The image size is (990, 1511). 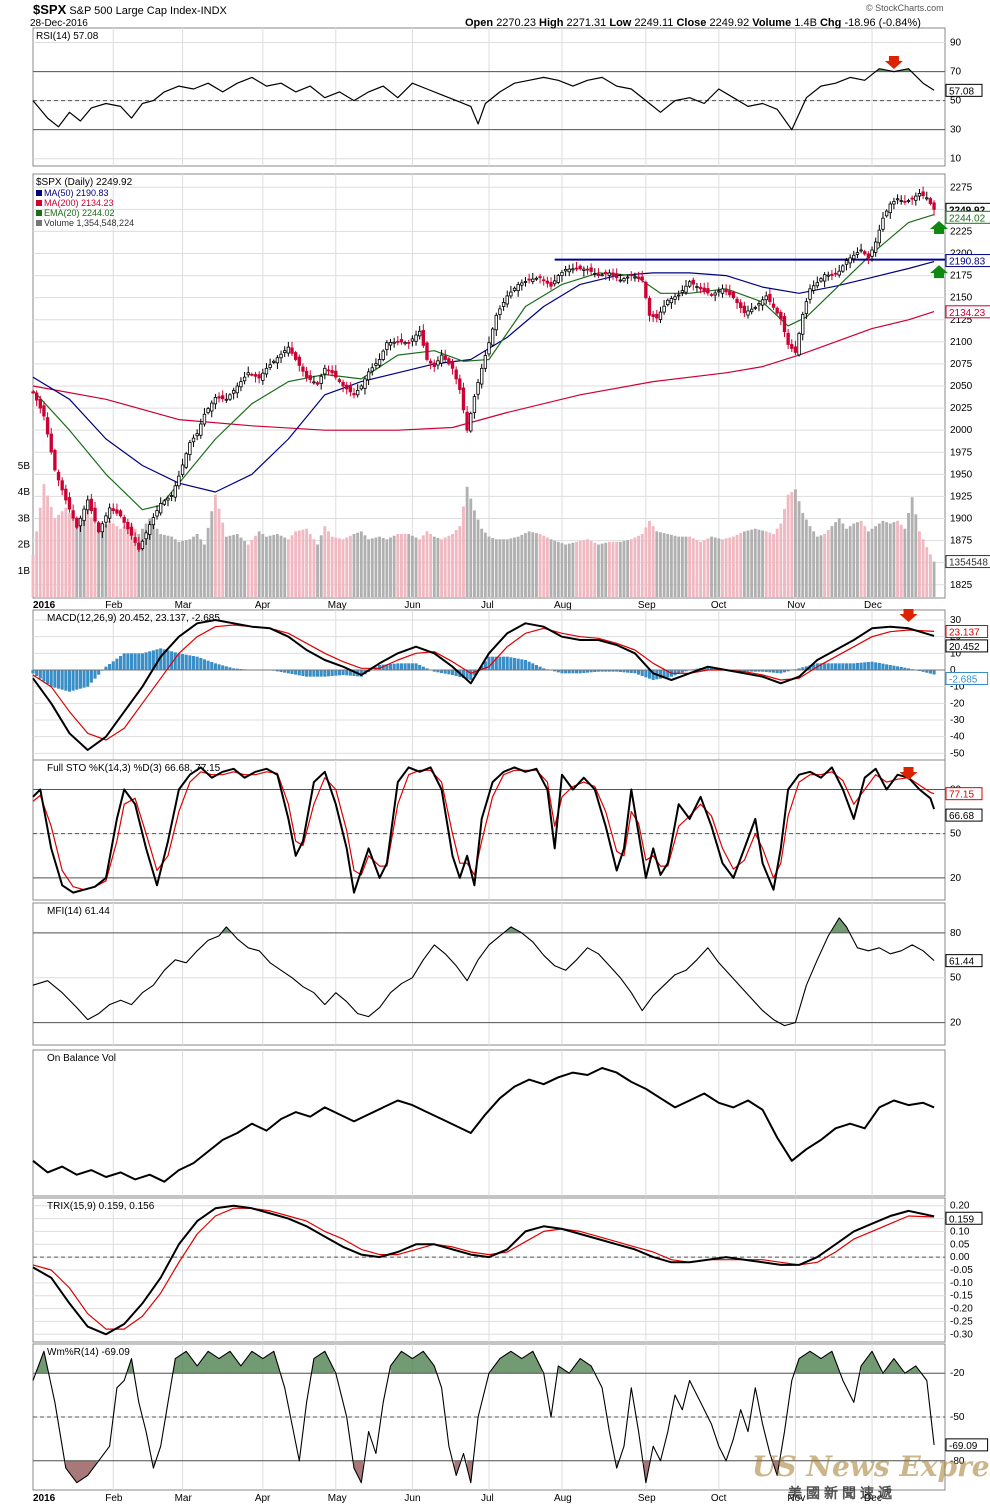 I want to click on low-label: Low, so click(x=620, y=23).